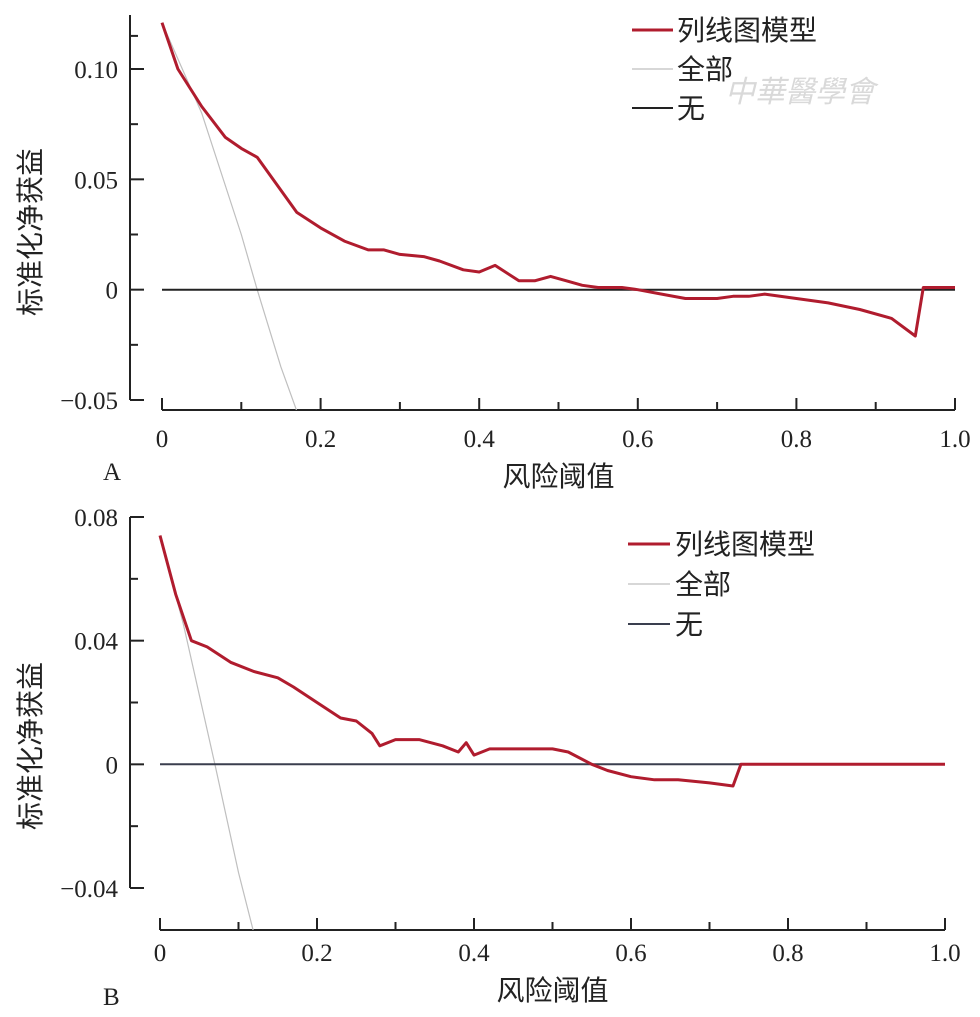 Image resolution: width=980 pixels, height=1017 pixels. Describe the element at coordinates (89, 889) in the screenshot. I see `y-tick-label: −0.04` at that location.